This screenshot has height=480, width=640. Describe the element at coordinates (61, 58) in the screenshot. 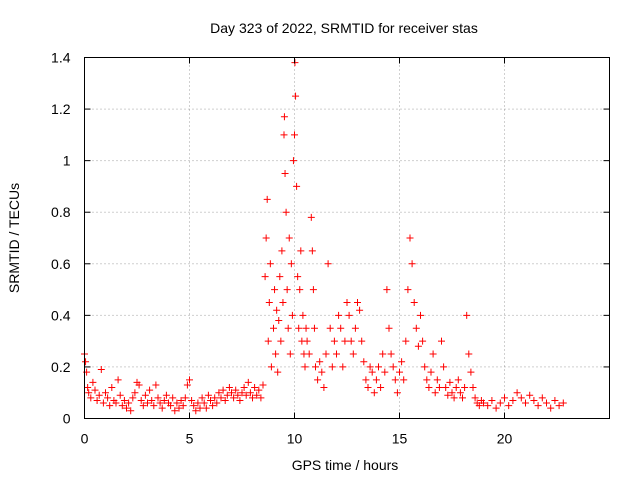

I see `y-tick-label: 1.4` at that location.